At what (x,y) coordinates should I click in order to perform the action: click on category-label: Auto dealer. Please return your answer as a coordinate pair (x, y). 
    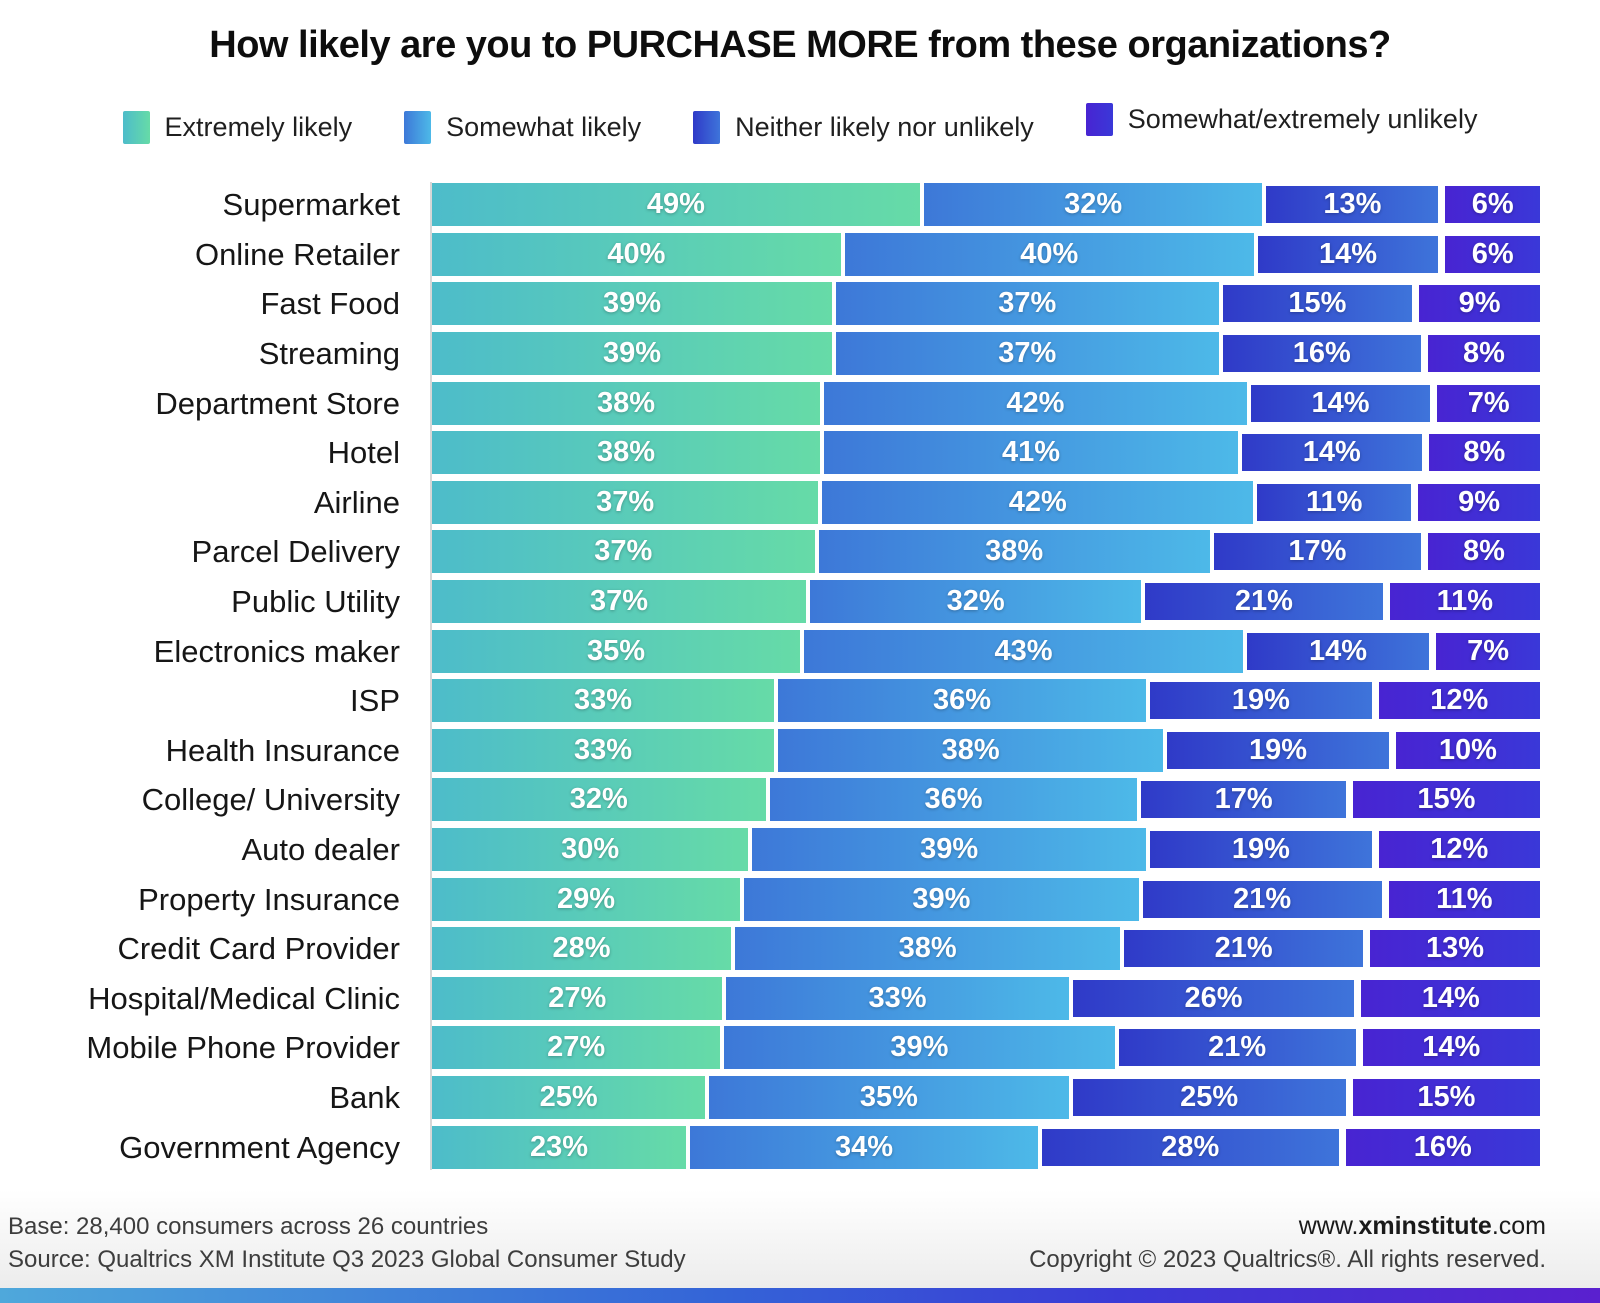
    Looking at the image, I should click on (320, 850).